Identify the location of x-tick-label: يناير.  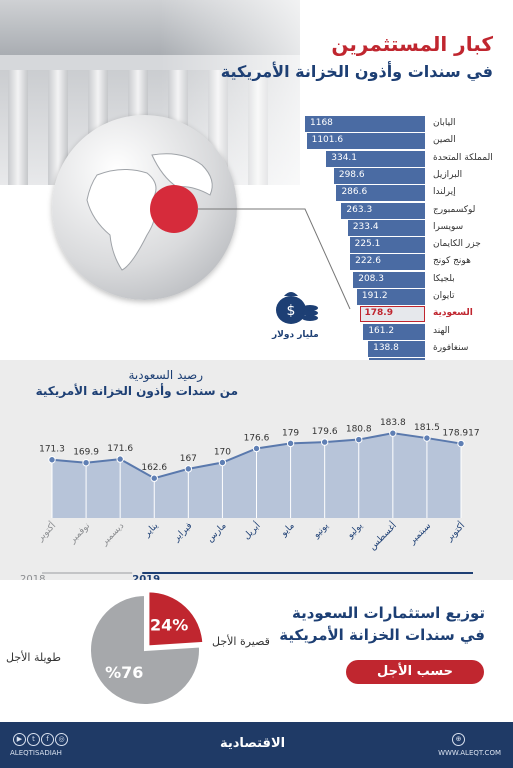
(151, 530).